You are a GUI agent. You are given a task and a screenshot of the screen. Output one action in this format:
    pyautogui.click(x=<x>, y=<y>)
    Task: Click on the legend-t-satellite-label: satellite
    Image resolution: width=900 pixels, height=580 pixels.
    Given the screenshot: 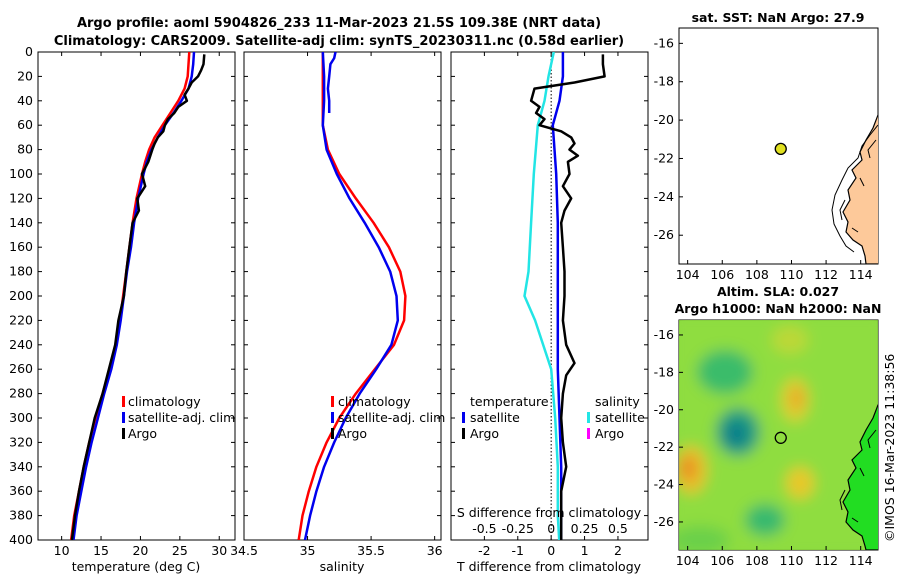 What is the action you would take?
    pyautogui.click(x=495, y=417)
    